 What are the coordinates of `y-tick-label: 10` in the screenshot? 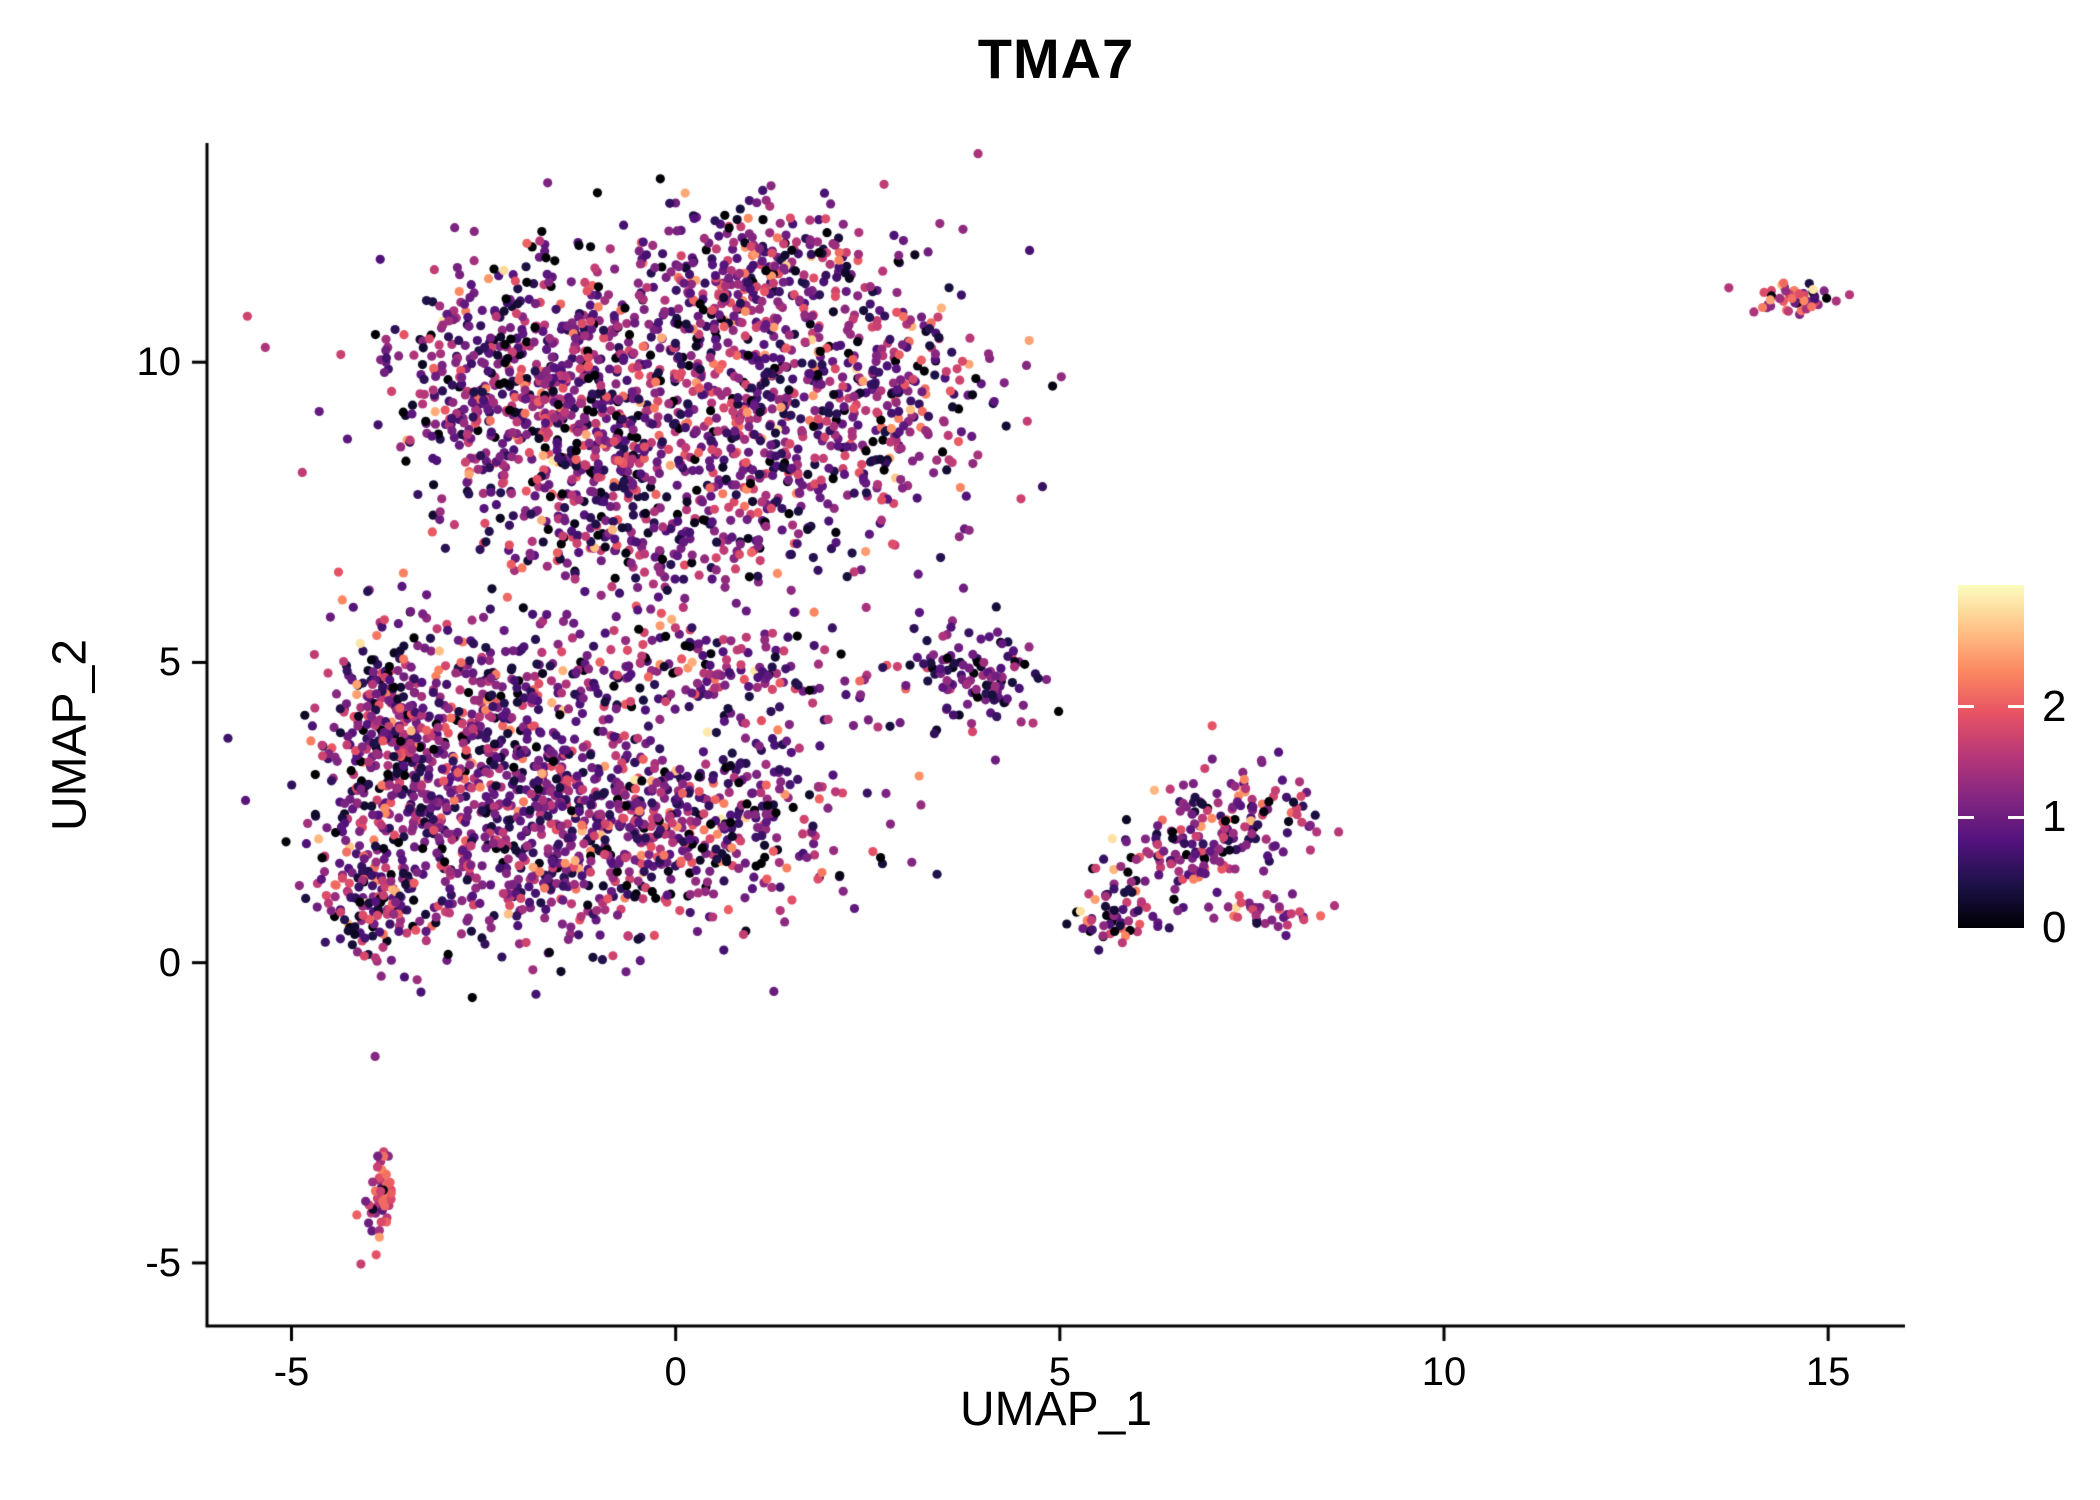 It's located at (159, 362).